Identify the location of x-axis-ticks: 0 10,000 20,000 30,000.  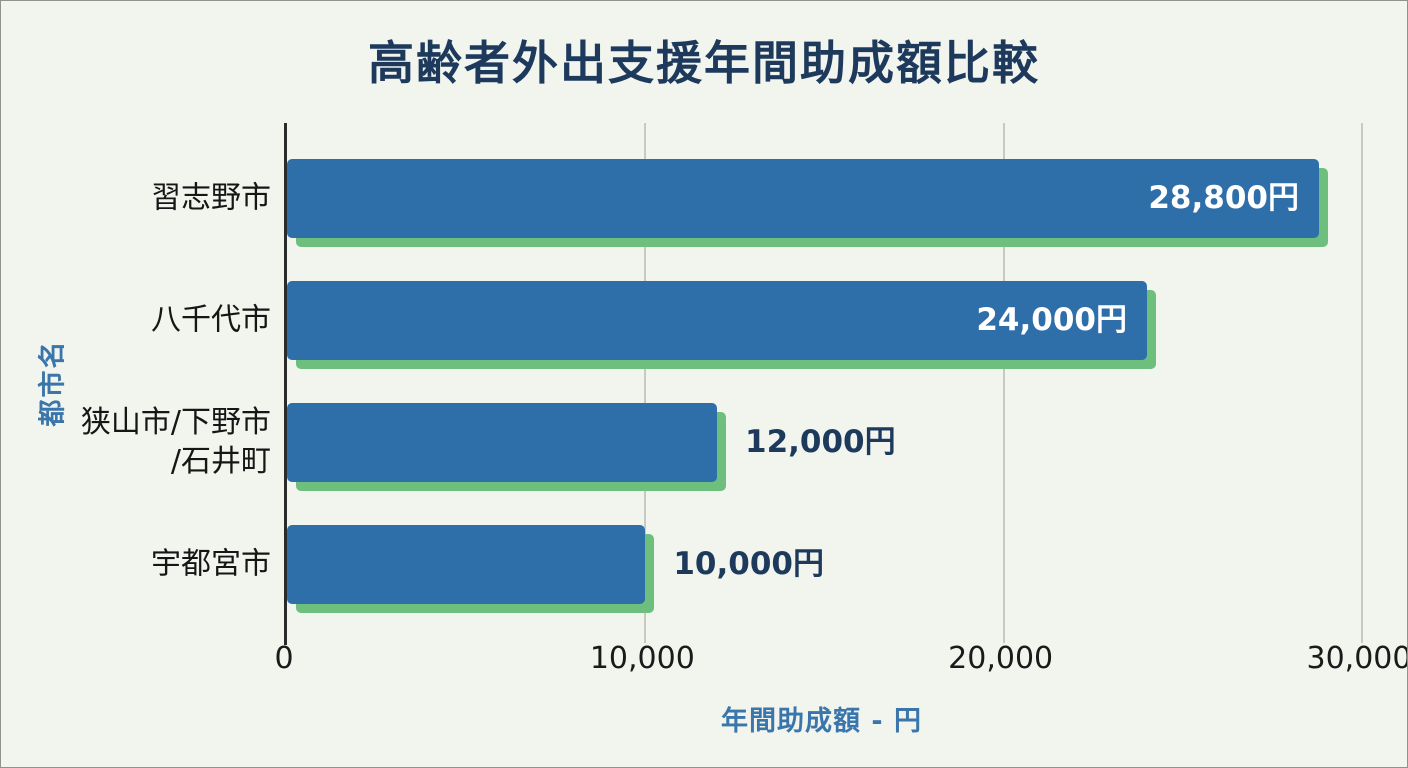
(840, 661).